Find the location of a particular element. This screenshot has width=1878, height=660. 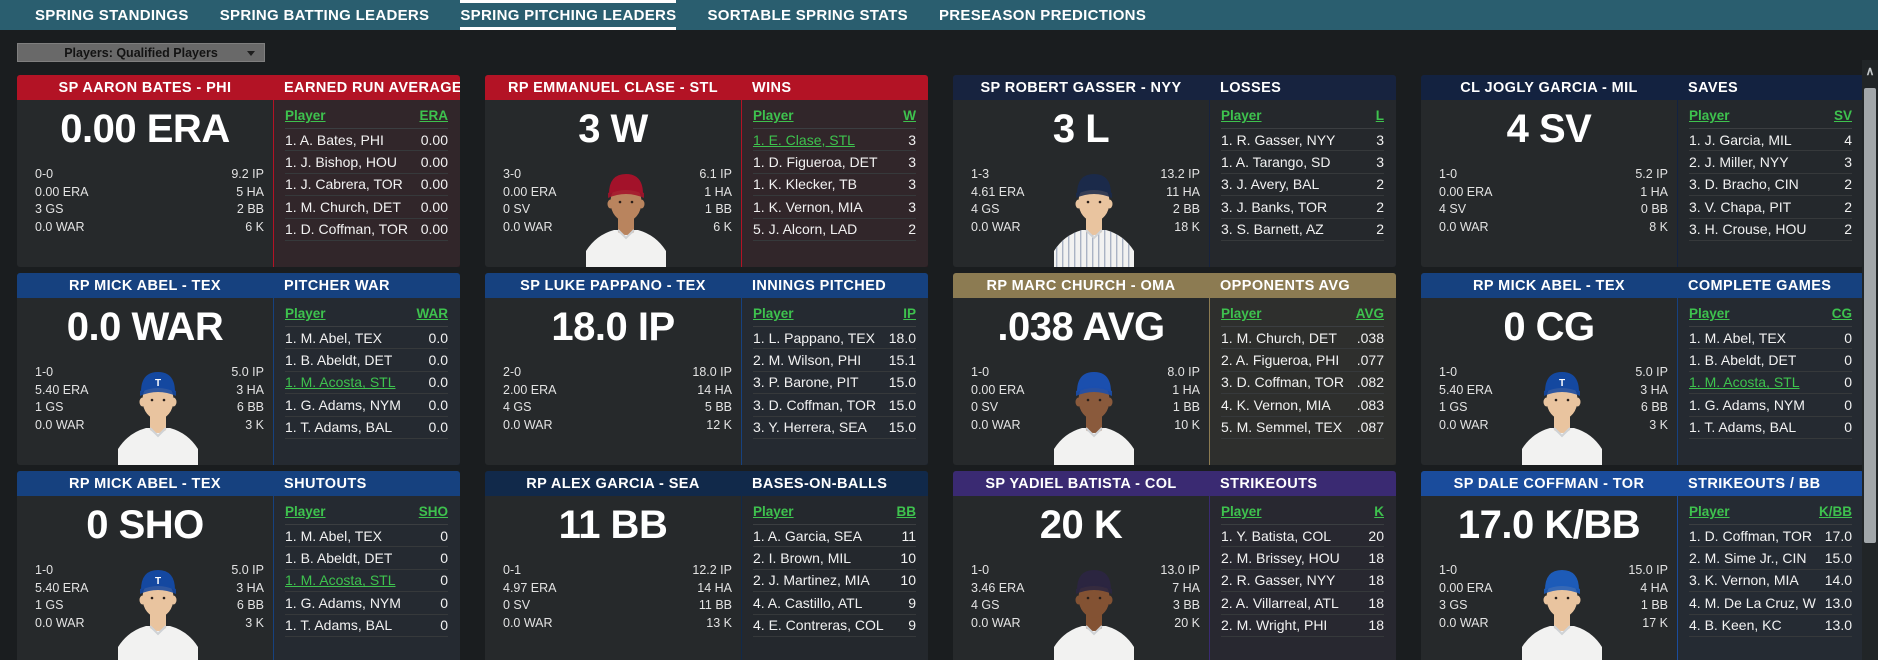

leader-name: 2. J. Martinez, MIA is located at coordinates (811, 580).